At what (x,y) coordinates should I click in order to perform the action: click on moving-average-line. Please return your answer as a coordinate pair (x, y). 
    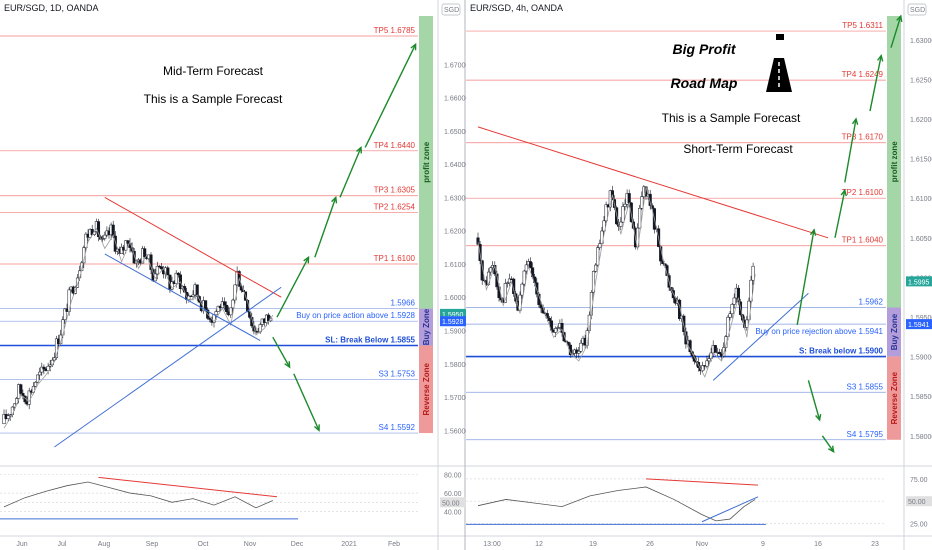
    Looking at the image, I should click on (138, 328).